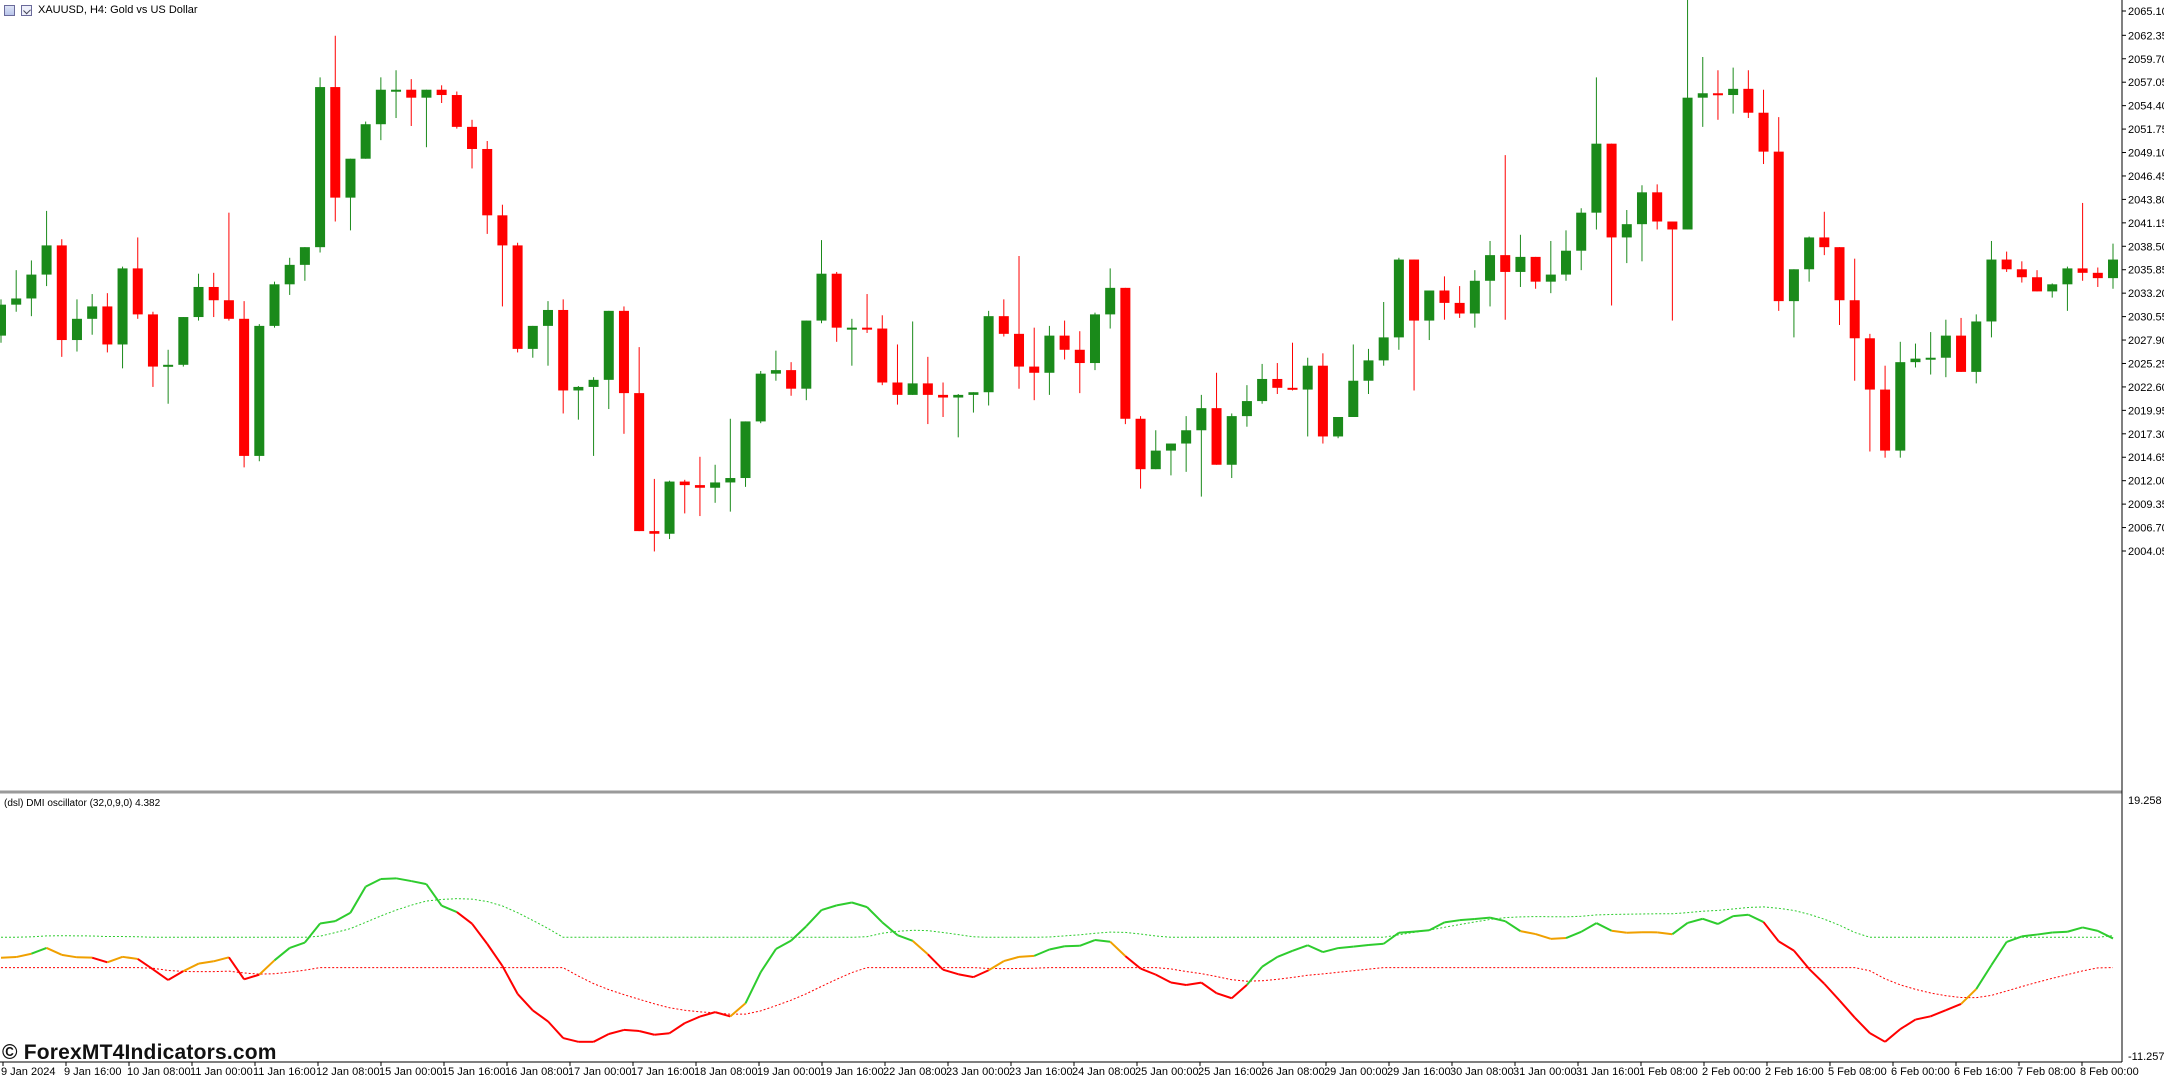  What do you see at coordinates (852, 1072) in the screenshot?
I see `time-tick-label: 19 Jan 16:00` at bounding box center [852, 1072].